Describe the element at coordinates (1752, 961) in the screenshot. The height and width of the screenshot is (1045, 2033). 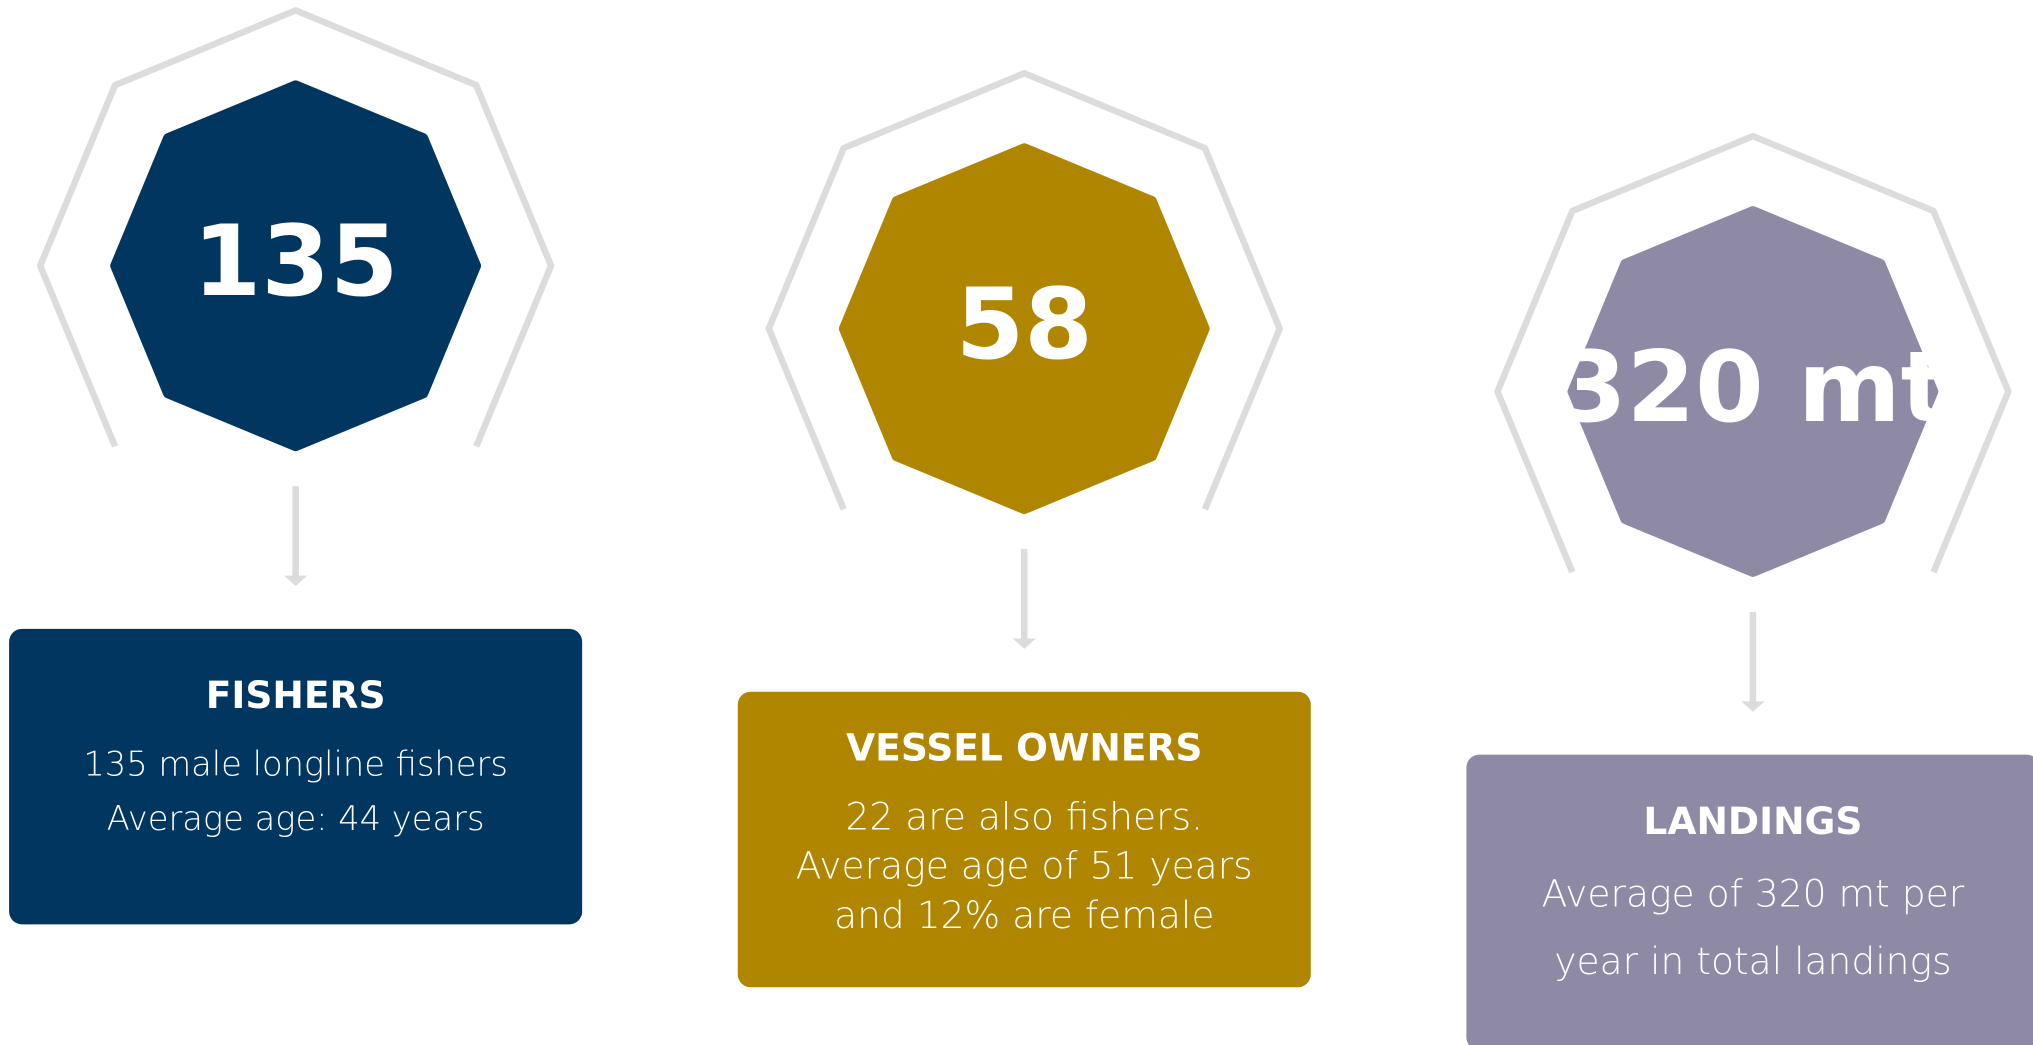
I see `box-text: year in total landings` at that location.